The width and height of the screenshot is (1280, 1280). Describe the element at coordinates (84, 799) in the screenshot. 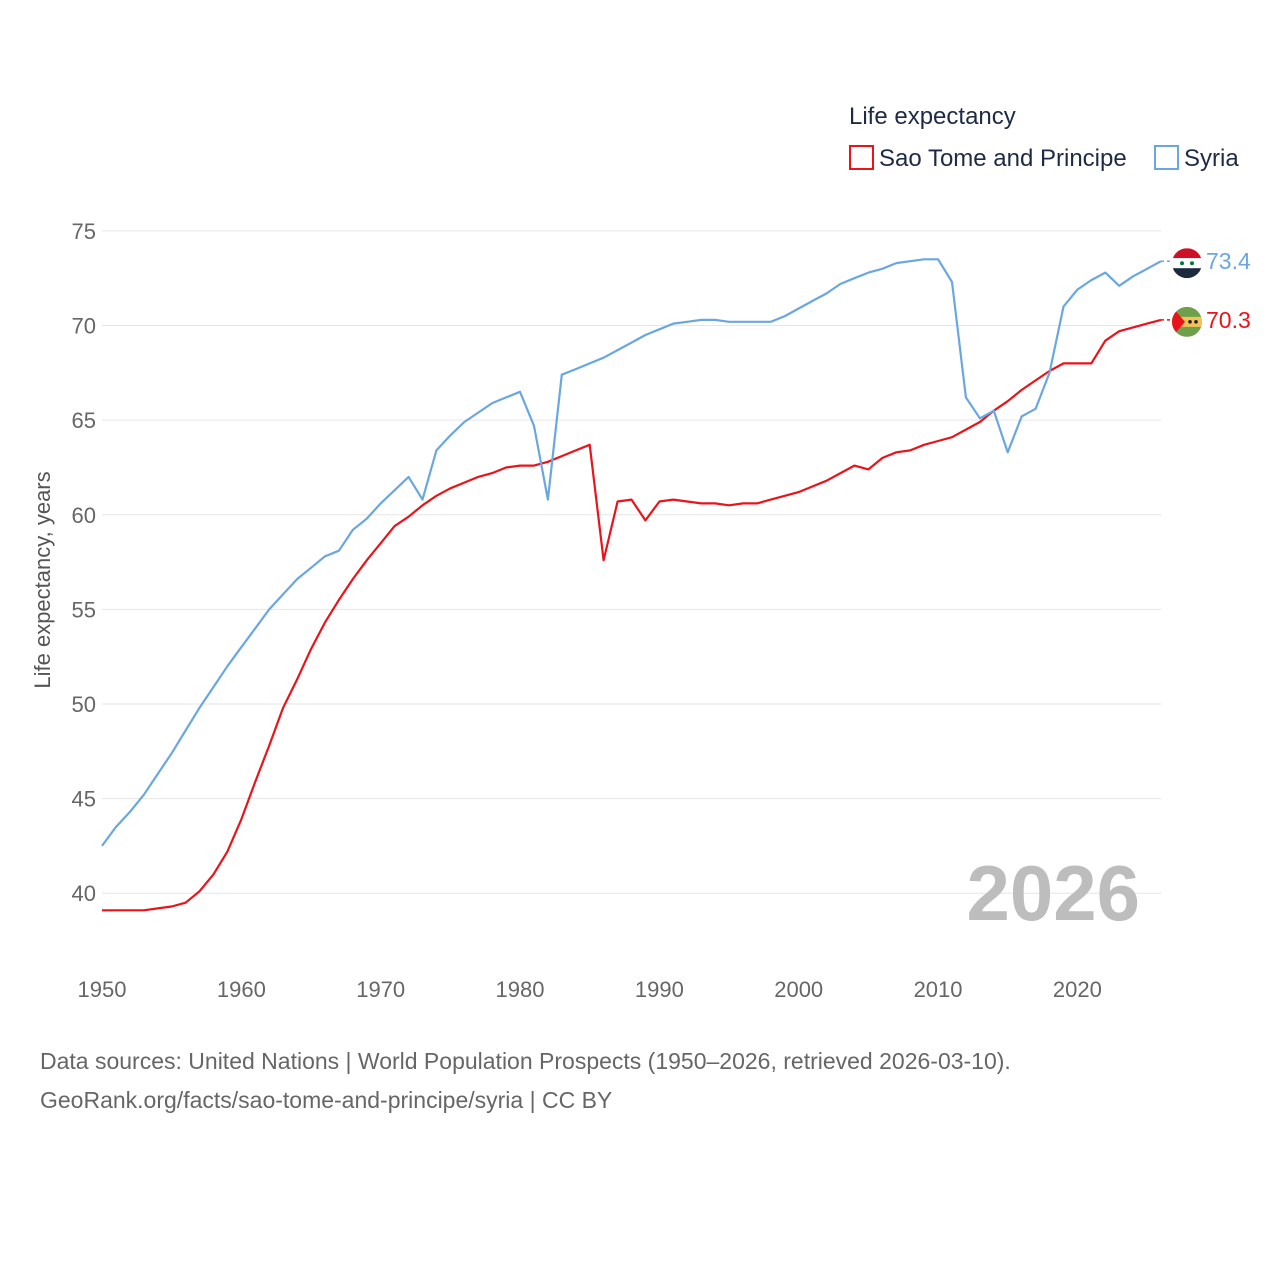

I see `y-tick-label: 45` at that location.